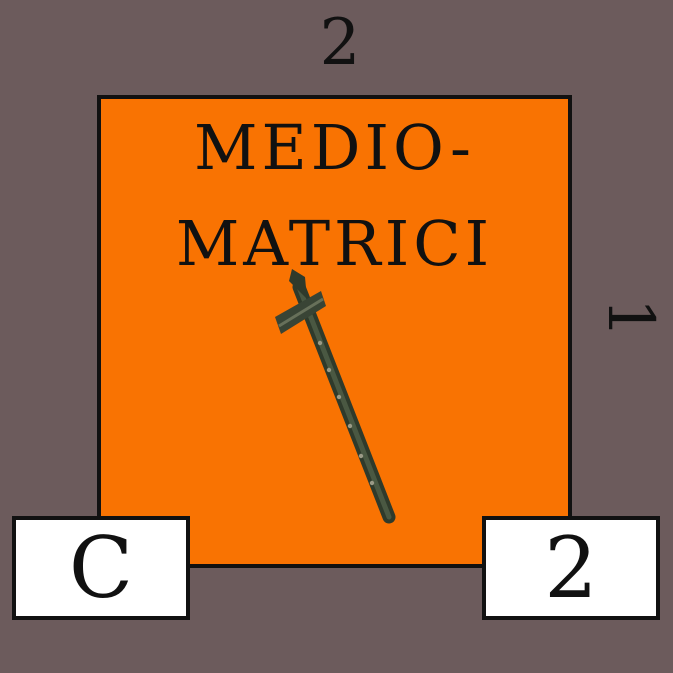 This screenshot has height=673, width=673. What do you see at coordinates (571, 568) in the screenshot?
I see `bottom-right-value-box: 2` at bounding box center [571, 568].